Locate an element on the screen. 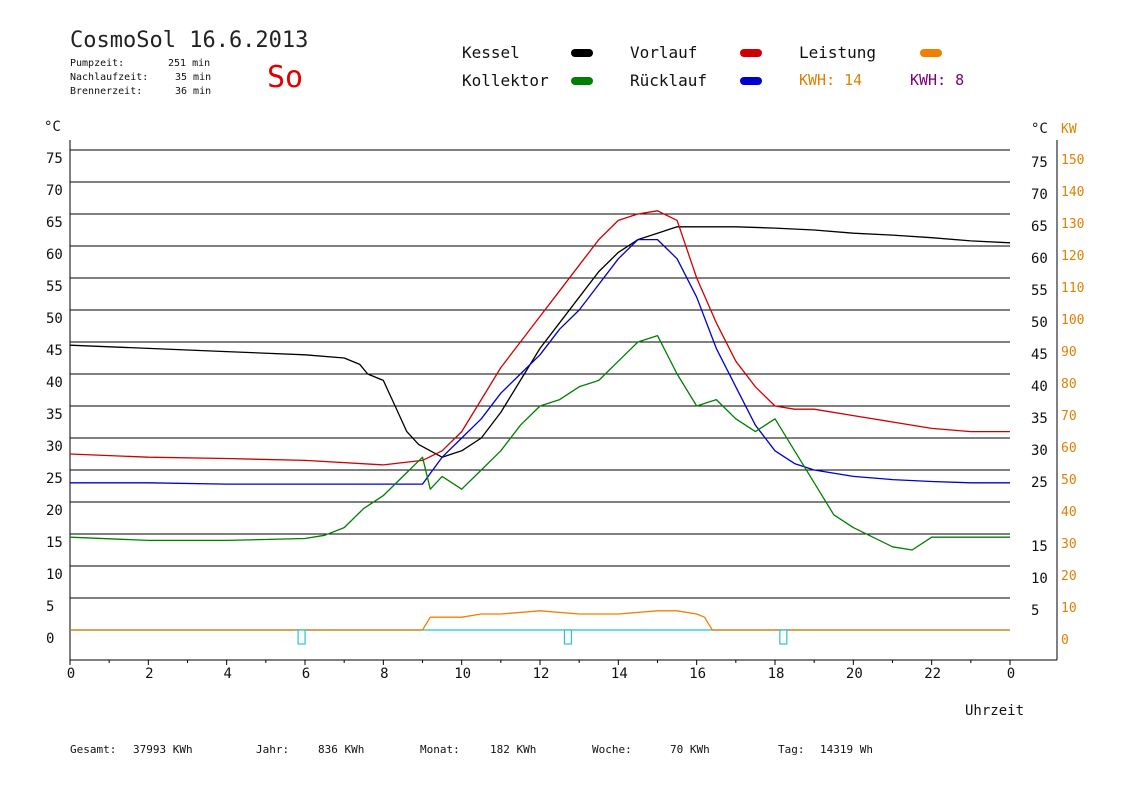 The width and height of the screenshot is (1148, 812). y-right-tick-label-35: 35 is located at coordinates (1039, 419).